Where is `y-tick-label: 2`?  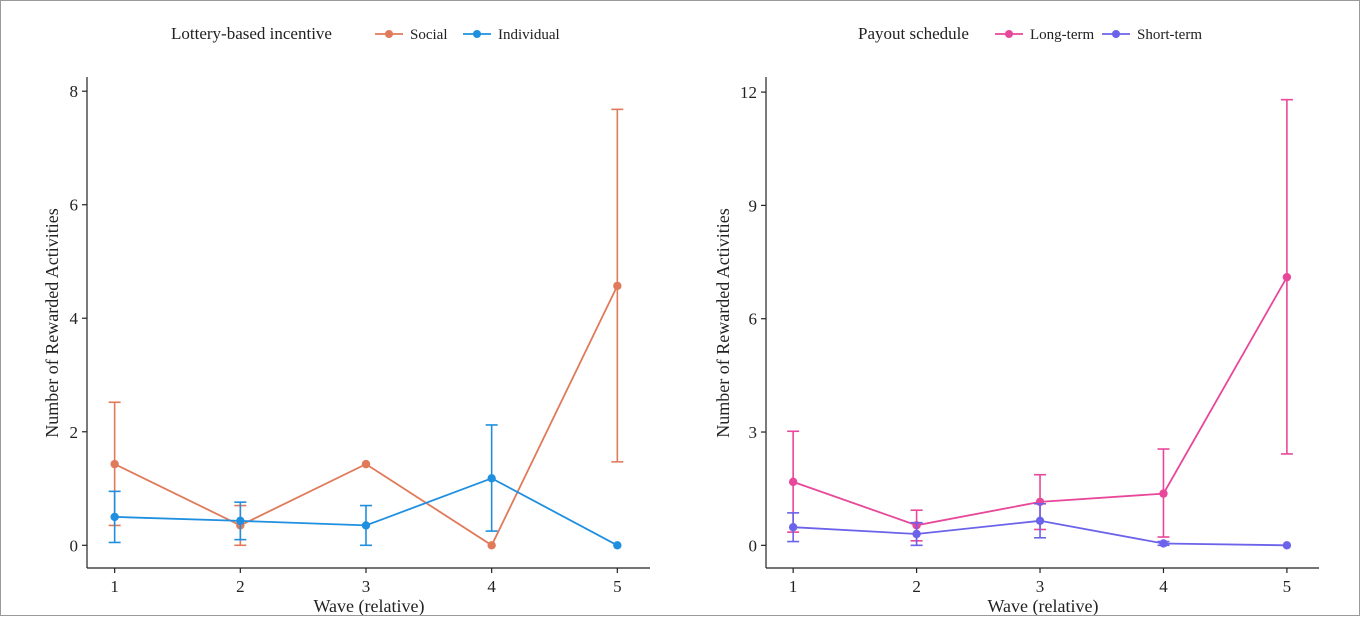
y-tick-label: 2 is located at coordinates (74, 432).